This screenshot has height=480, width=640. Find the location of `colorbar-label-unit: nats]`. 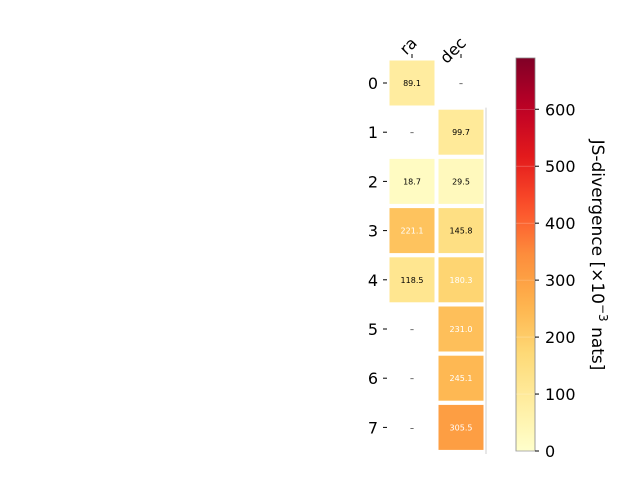

colorbar-label-unit: nats] is located at coordinates (597, 346).